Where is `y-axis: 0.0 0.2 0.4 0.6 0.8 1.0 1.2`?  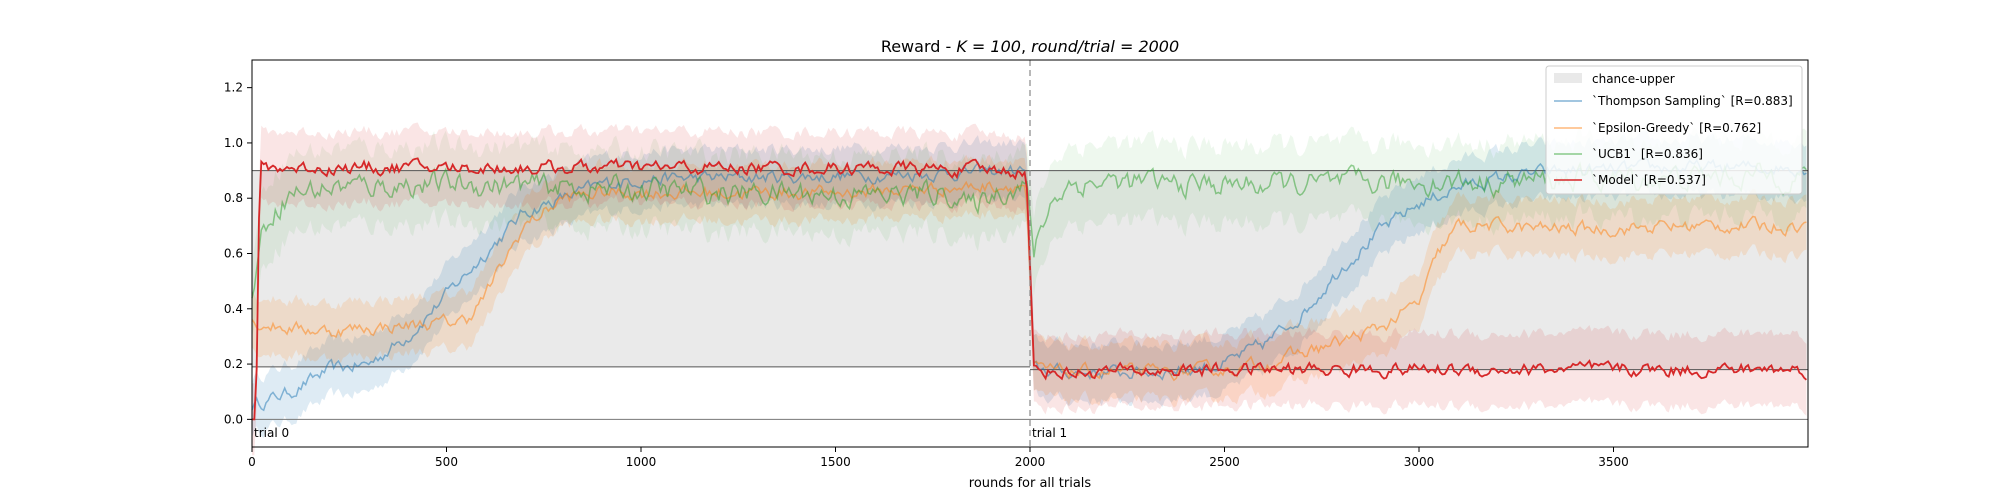
y-axis: 0.0 0.2 0.4 0.6 0.8 1.0 1.2 is located at coordinates (238, 253).